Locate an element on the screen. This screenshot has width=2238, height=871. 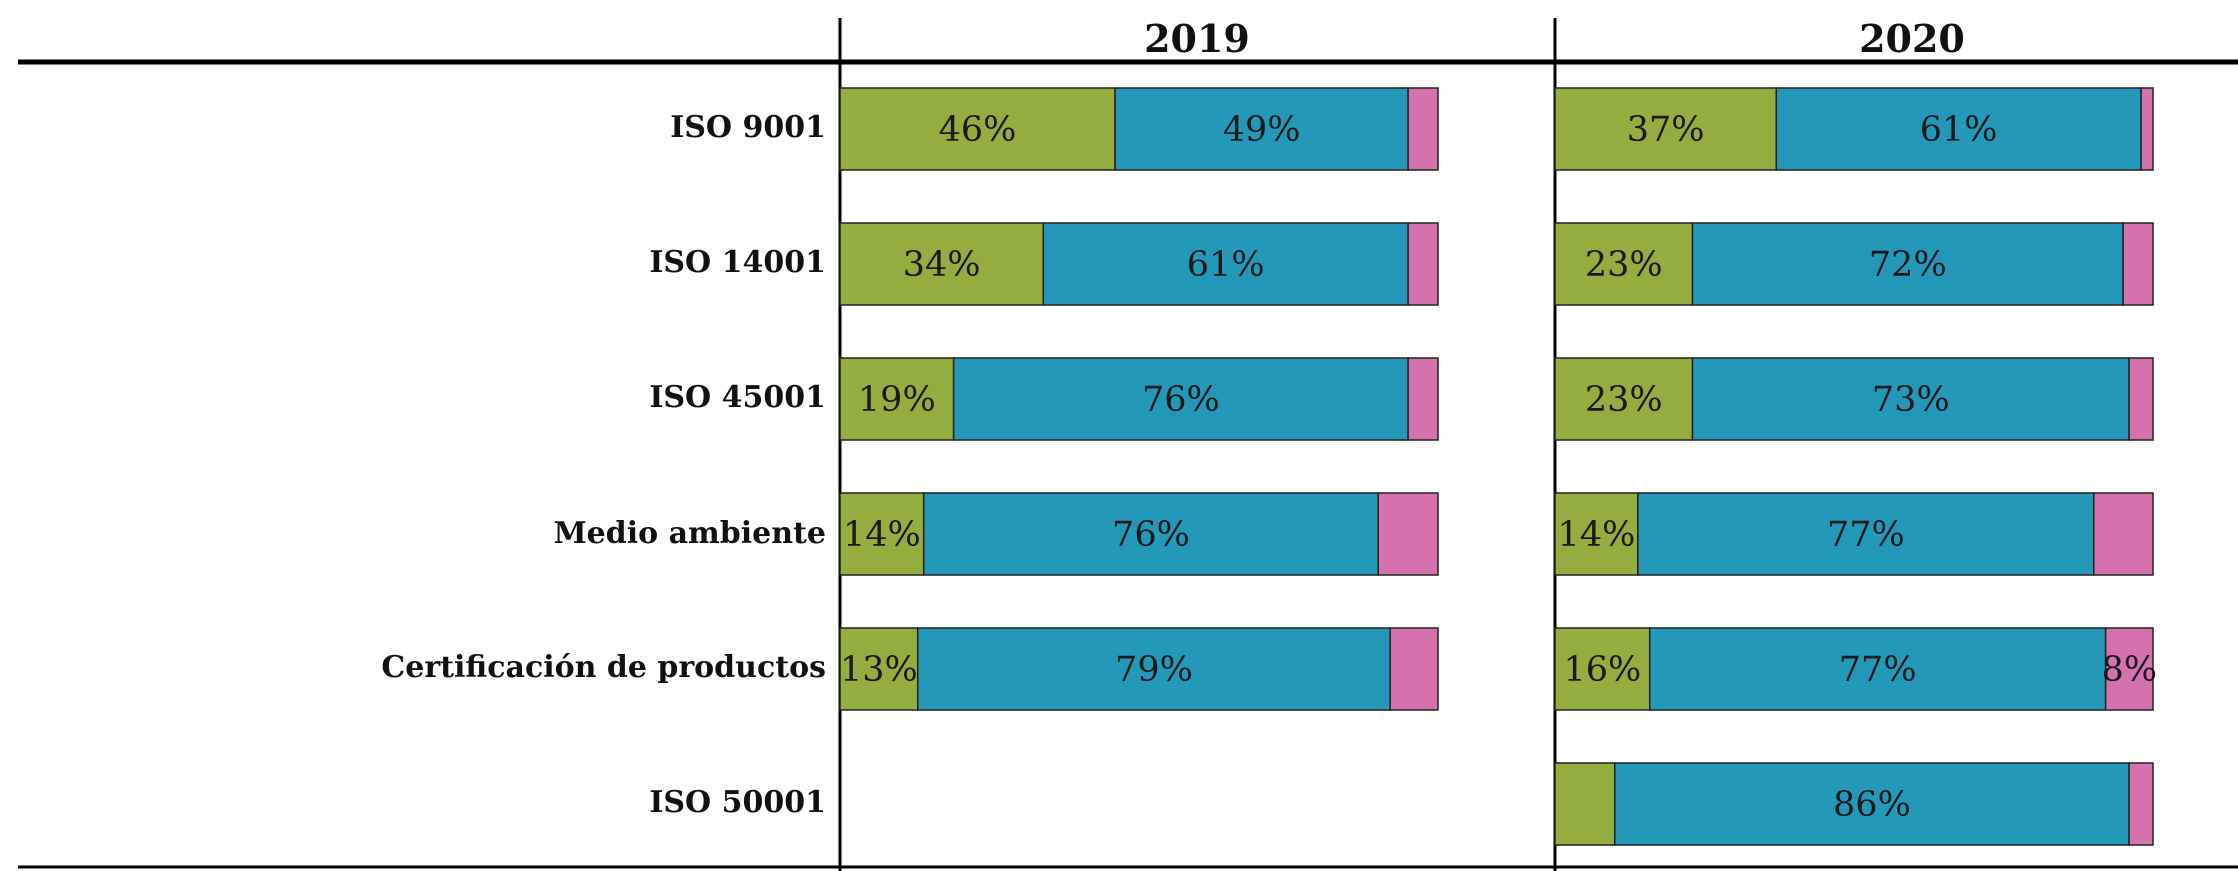
data-label: 13% is located at coordinates (879, 670).